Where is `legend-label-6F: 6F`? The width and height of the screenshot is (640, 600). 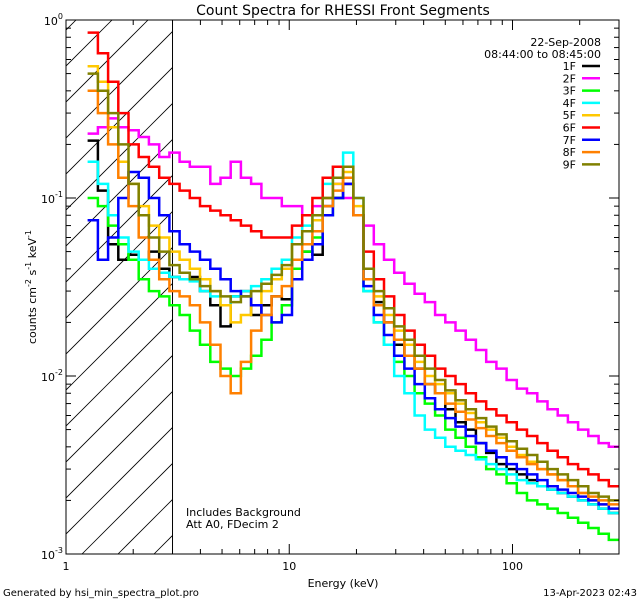 legend-label-6F: 6F is located at coordinates (569, 128).